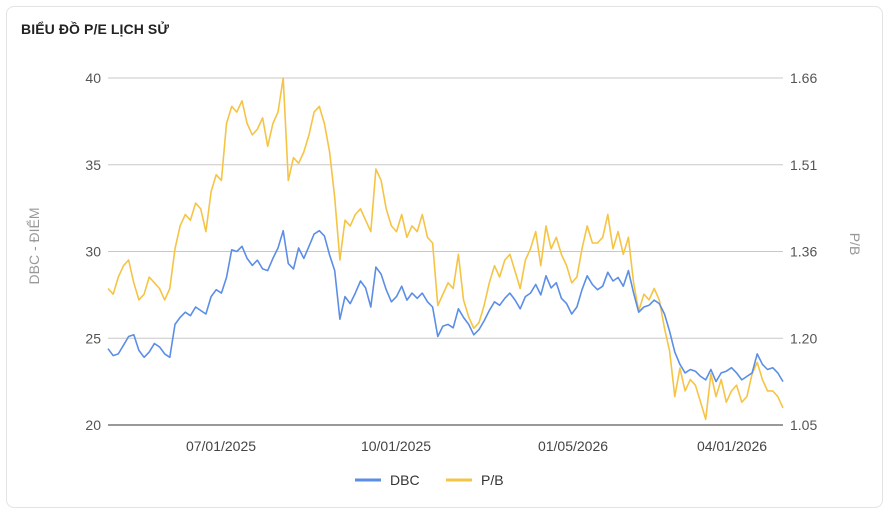 Image resolution: width=891 pixels, height=516 pixels. Describe the element at coordinates (93, 425) in the screenshot. I see `left-tick-label: 20` at that location.